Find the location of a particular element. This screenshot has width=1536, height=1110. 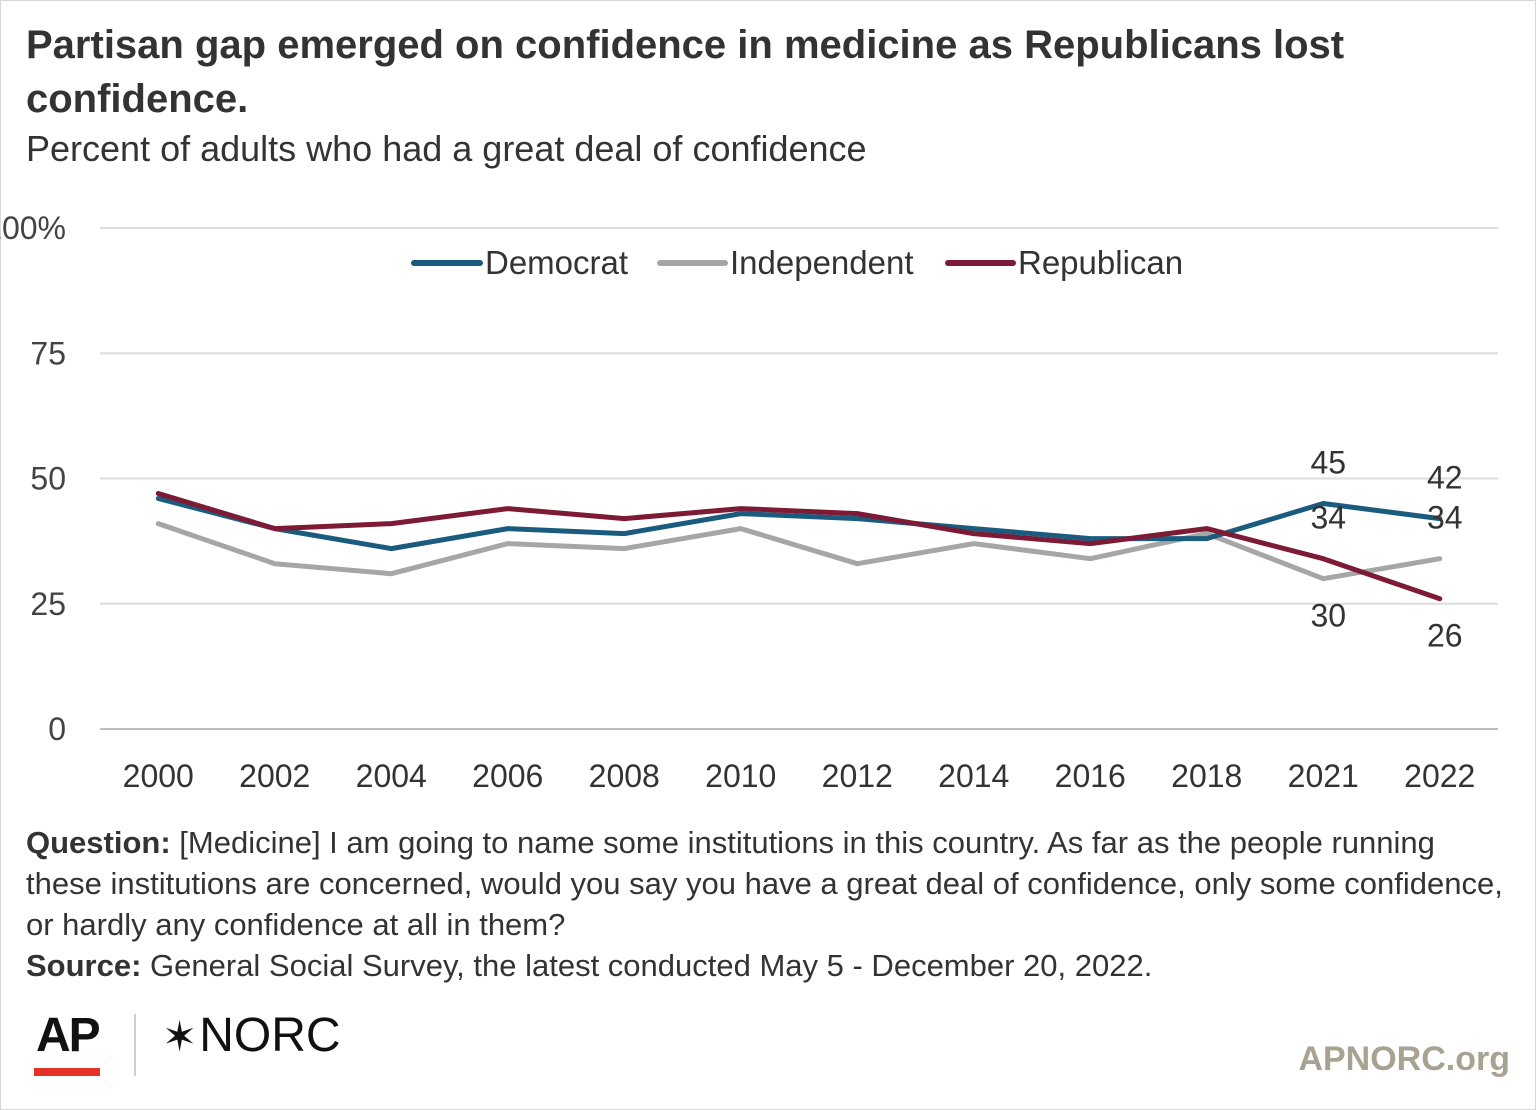

series-lines is located at coordinates (799, 546).